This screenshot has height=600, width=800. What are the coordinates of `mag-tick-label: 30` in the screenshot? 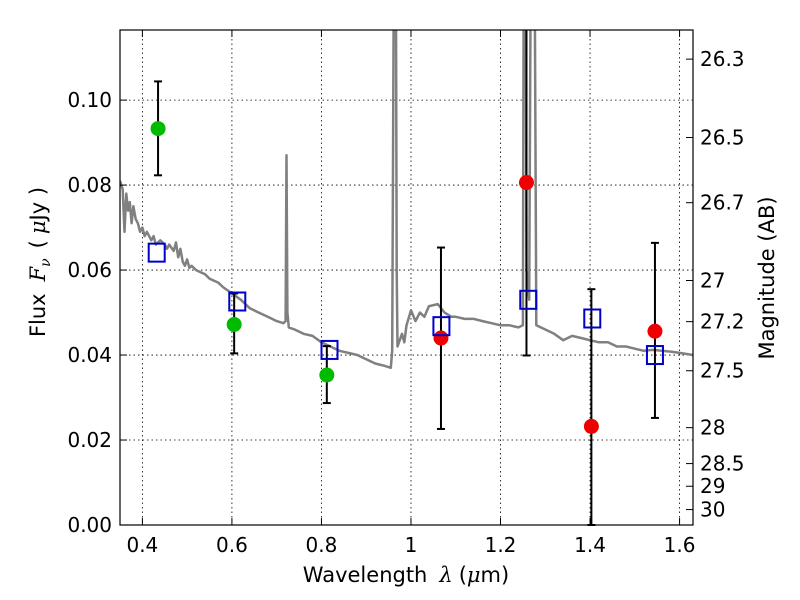 It's located at (712, 510).